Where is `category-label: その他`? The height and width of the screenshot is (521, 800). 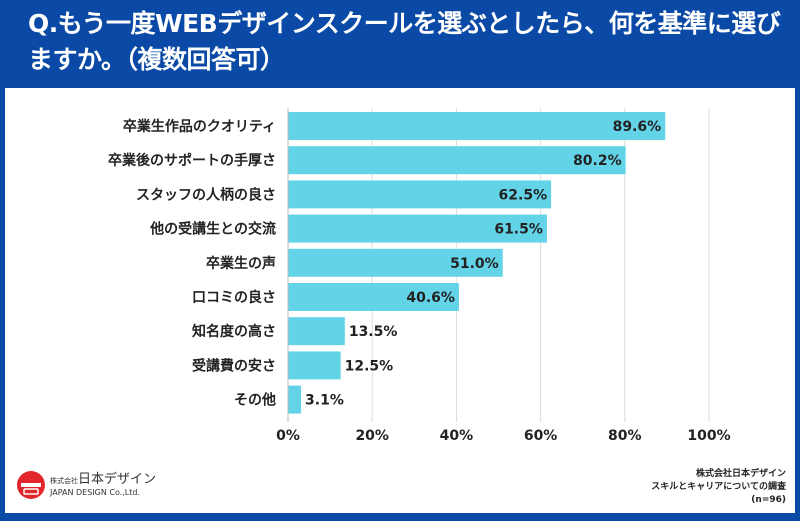
category-label: その他 is located at coordinates (255, 400).